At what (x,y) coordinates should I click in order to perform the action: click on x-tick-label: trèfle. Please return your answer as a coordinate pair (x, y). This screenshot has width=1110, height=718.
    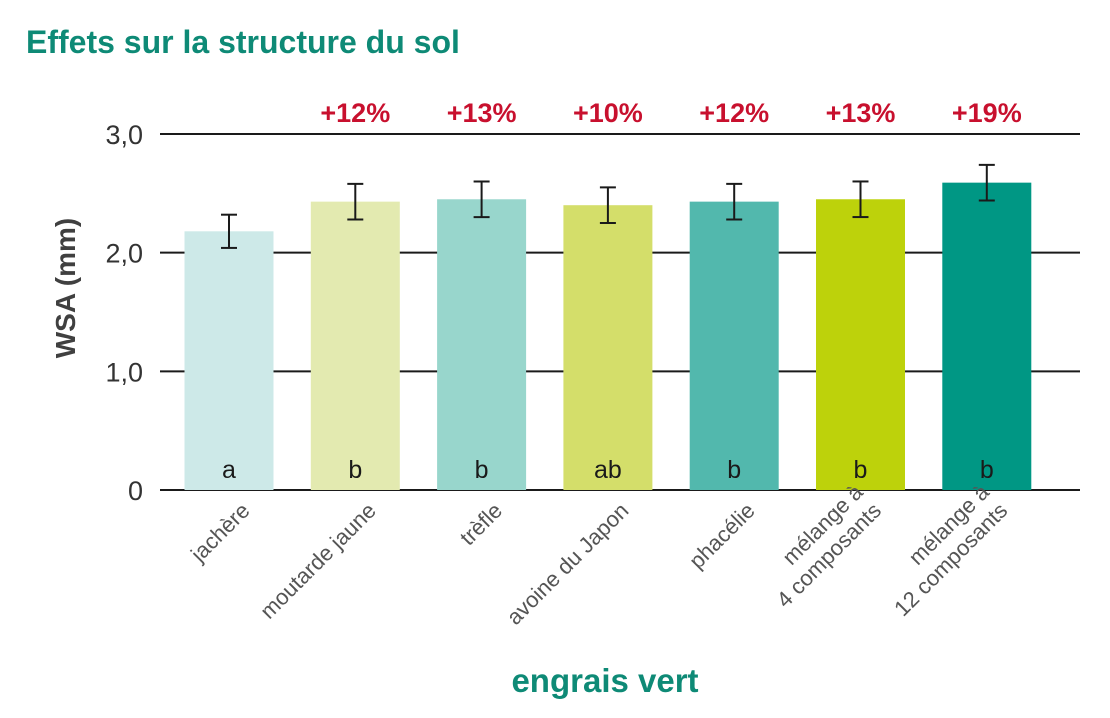
    Looking at the image, I should click on (481, 524).